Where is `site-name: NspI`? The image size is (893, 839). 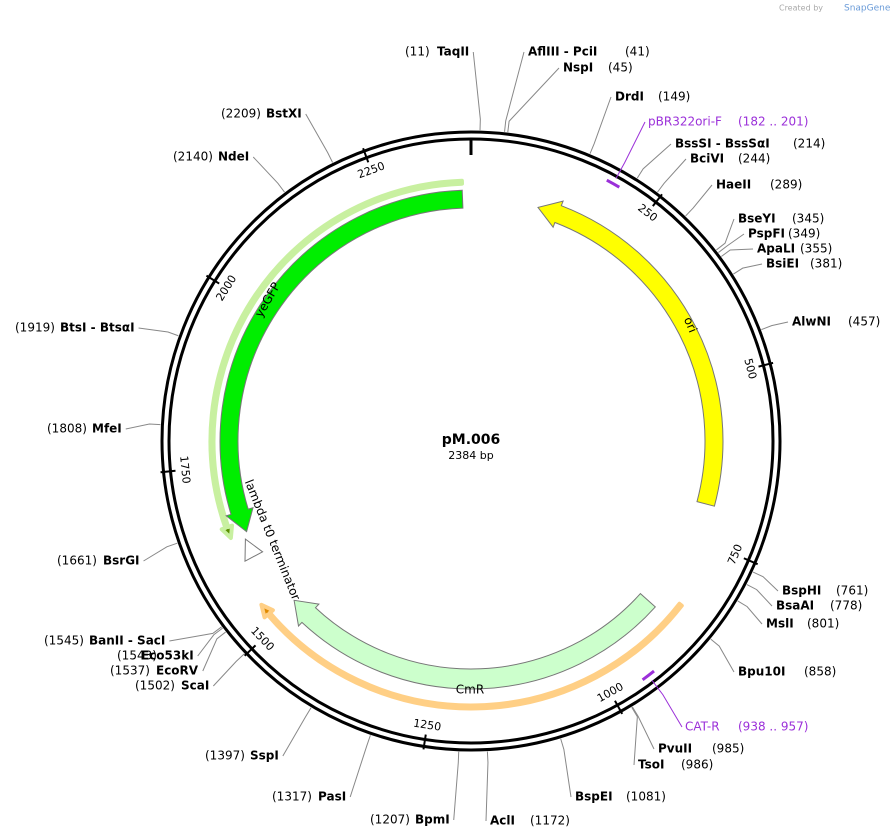 site-name: NspI is located at coordinates (578, 68).